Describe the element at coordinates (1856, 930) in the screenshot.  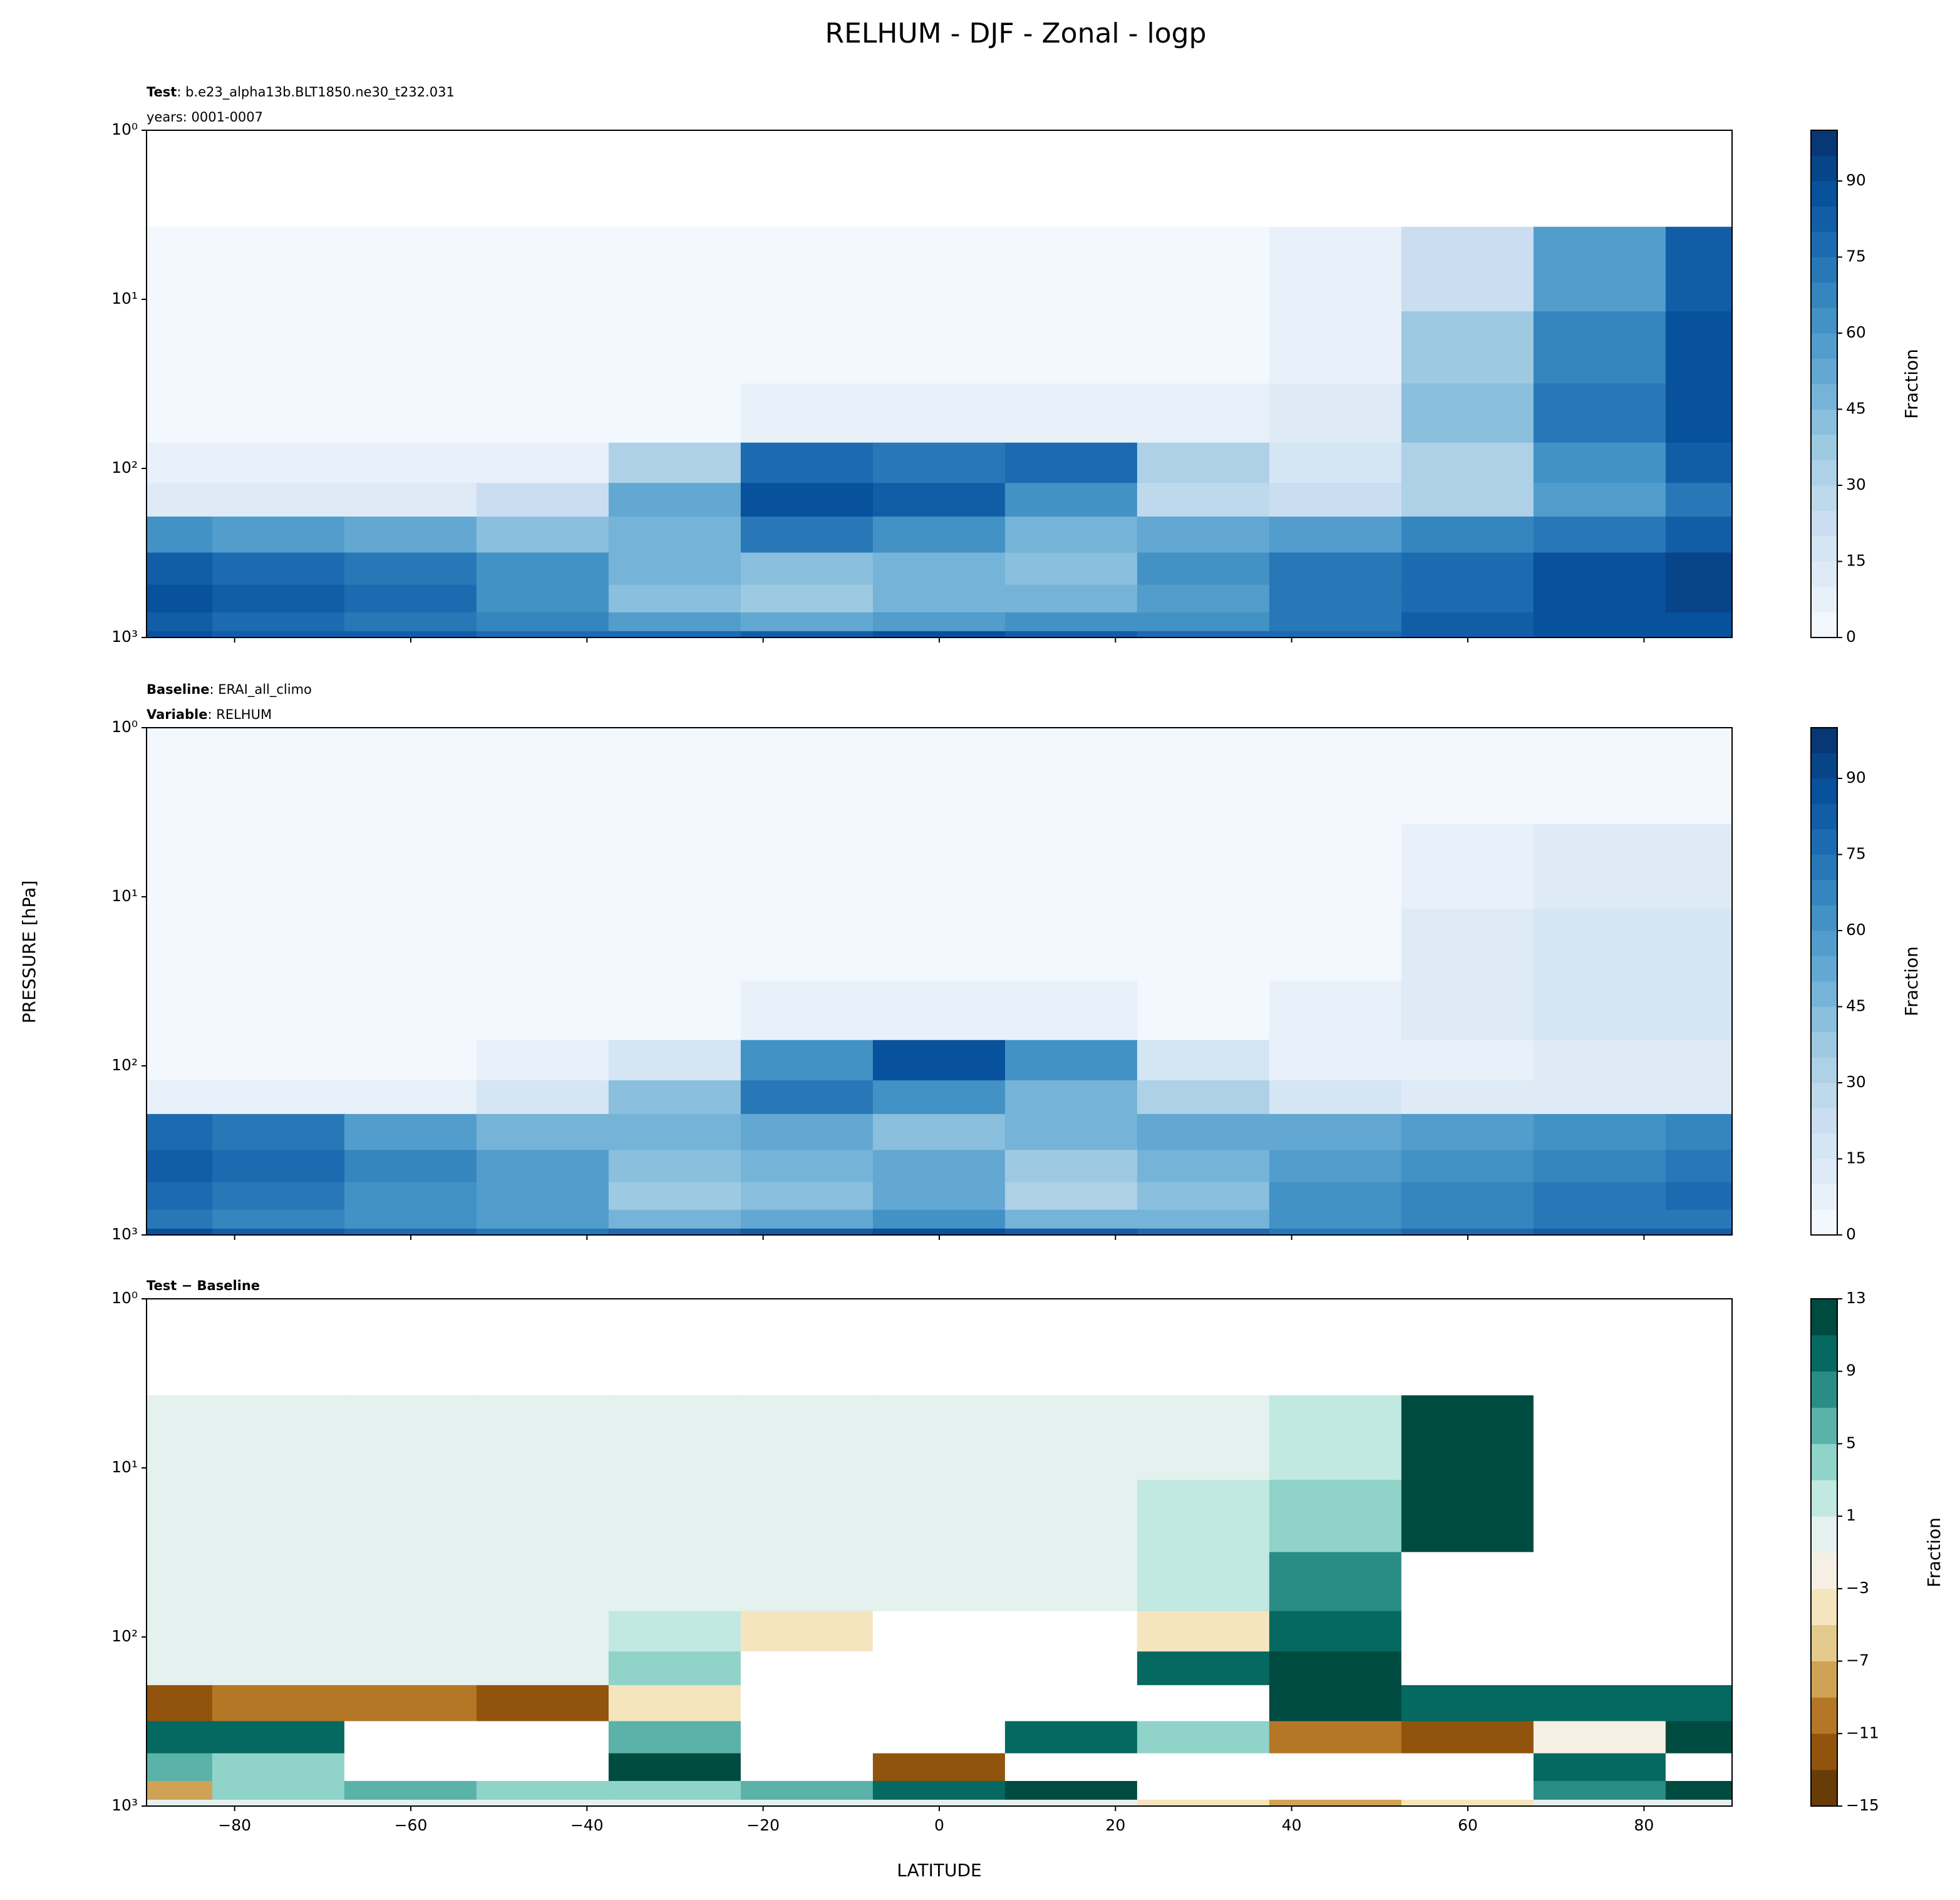
I see `colorbar-tick-label: 60` at that location.